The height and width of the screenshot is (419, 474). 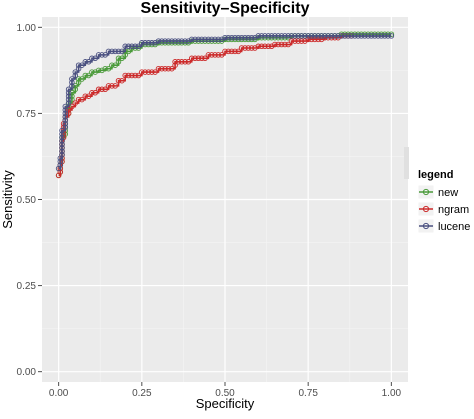 What do you see at coordinates (308, 393) in the screenshot?
I see `x-tick-label: 0.75` at bounding box center [308, 393].